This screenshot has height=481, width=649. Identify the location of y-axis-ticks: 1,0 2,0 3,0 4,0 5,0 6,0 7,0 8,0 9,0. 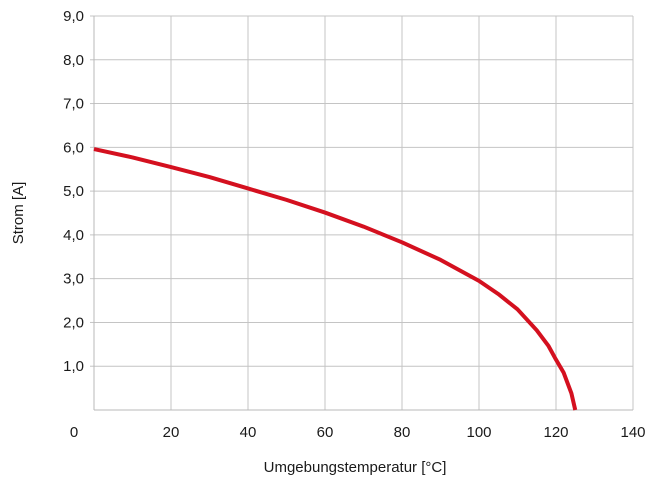
(73, 191).